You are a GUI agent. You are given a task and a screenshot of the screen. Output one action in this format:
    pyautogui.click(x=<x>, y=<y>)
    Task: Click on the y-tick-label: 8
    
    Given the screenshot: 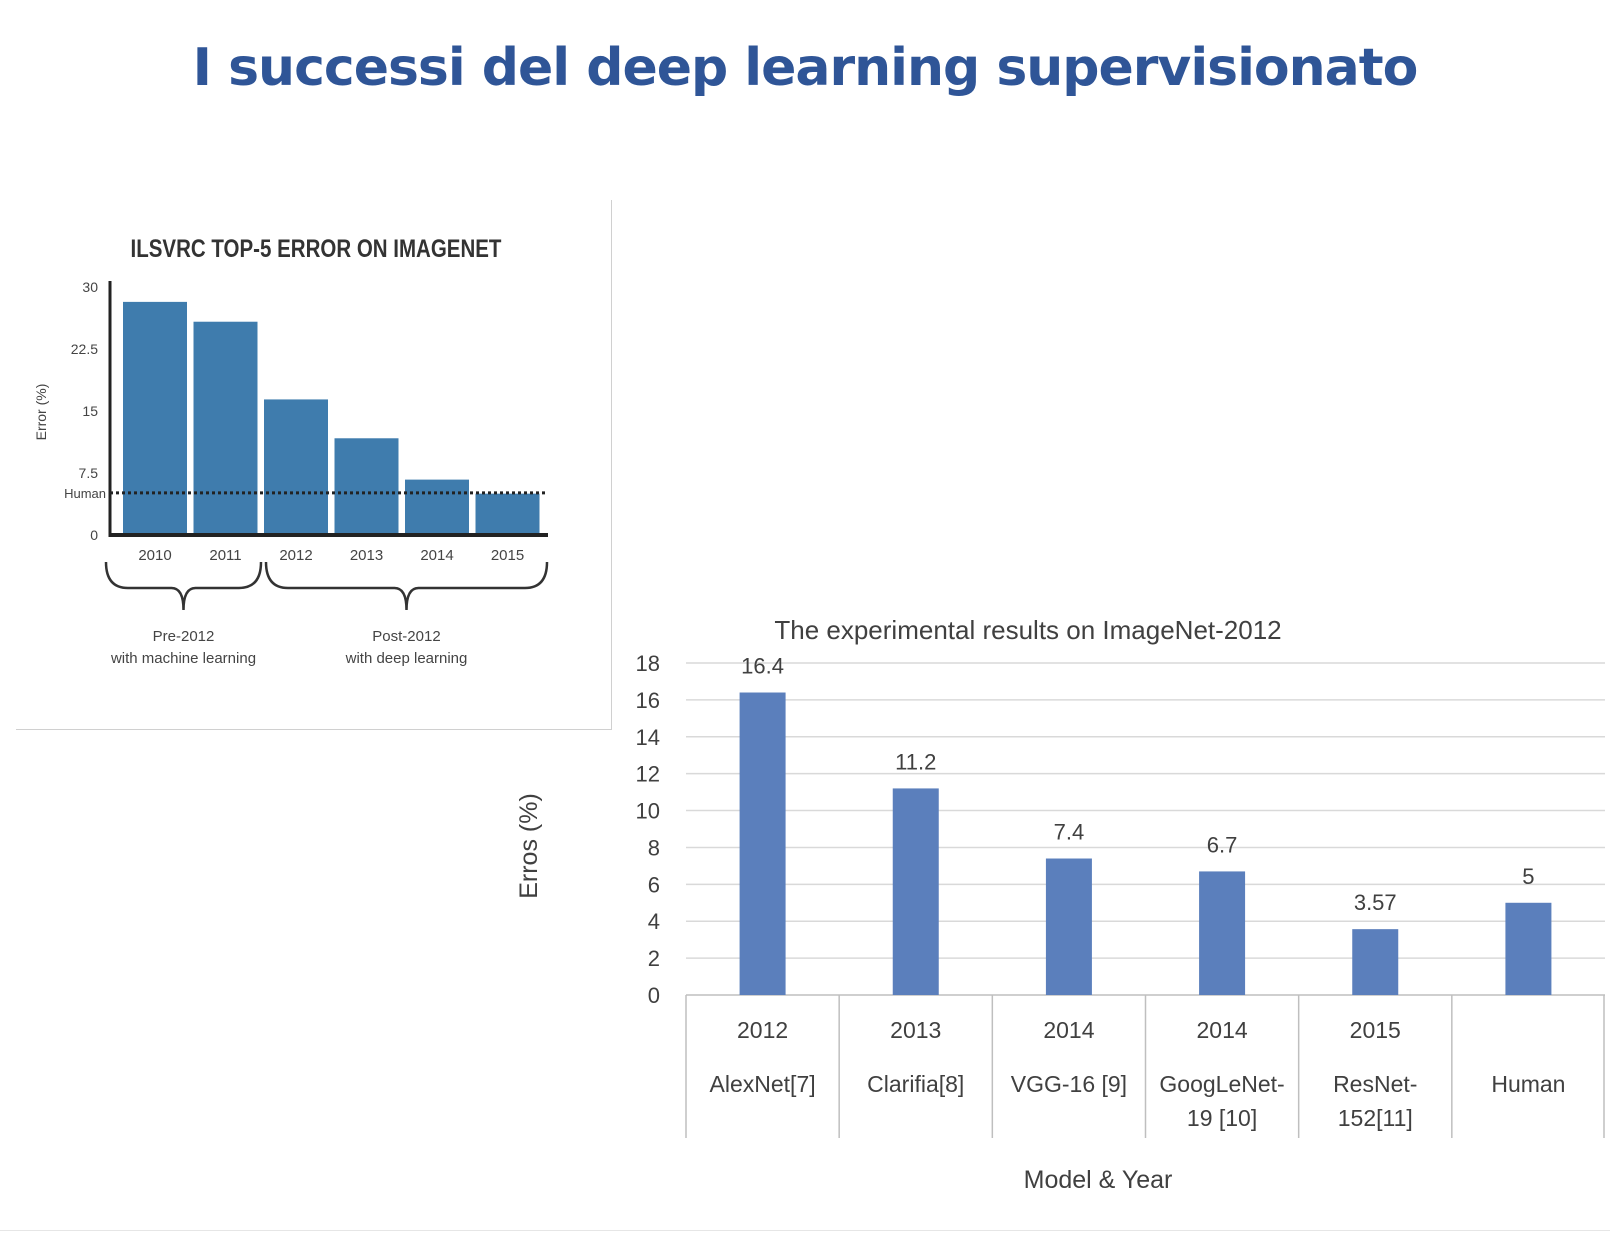 What is the action you would take?
    pyautogui.click(x=654, y=847)
    